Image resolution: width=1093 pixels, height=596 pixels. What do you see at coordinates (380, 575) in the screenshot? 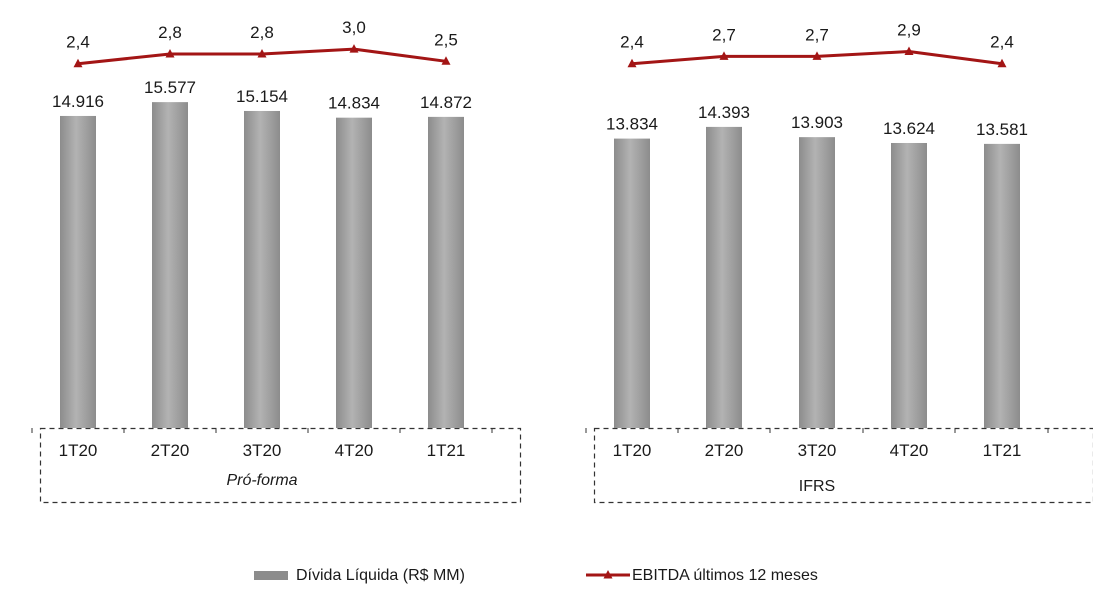
I see `legend-label-bar: Dívida Líquida (R$ MM)` at bounding box center [380, 575].